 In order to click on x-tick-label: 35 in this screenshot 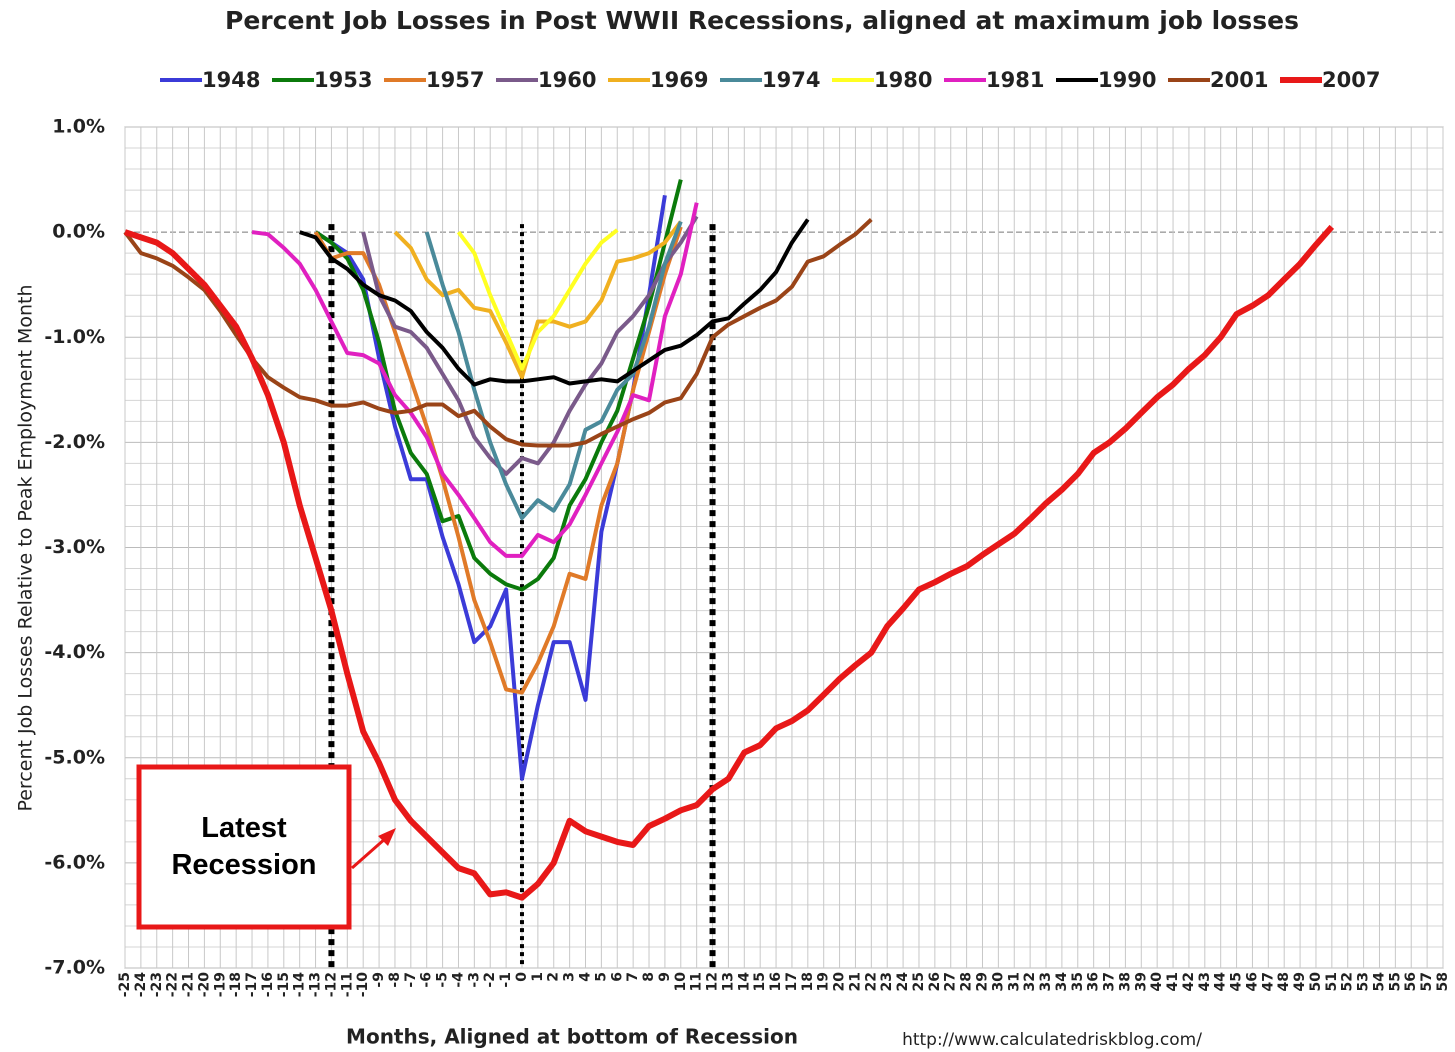, I will do `click(1078, 981)`.